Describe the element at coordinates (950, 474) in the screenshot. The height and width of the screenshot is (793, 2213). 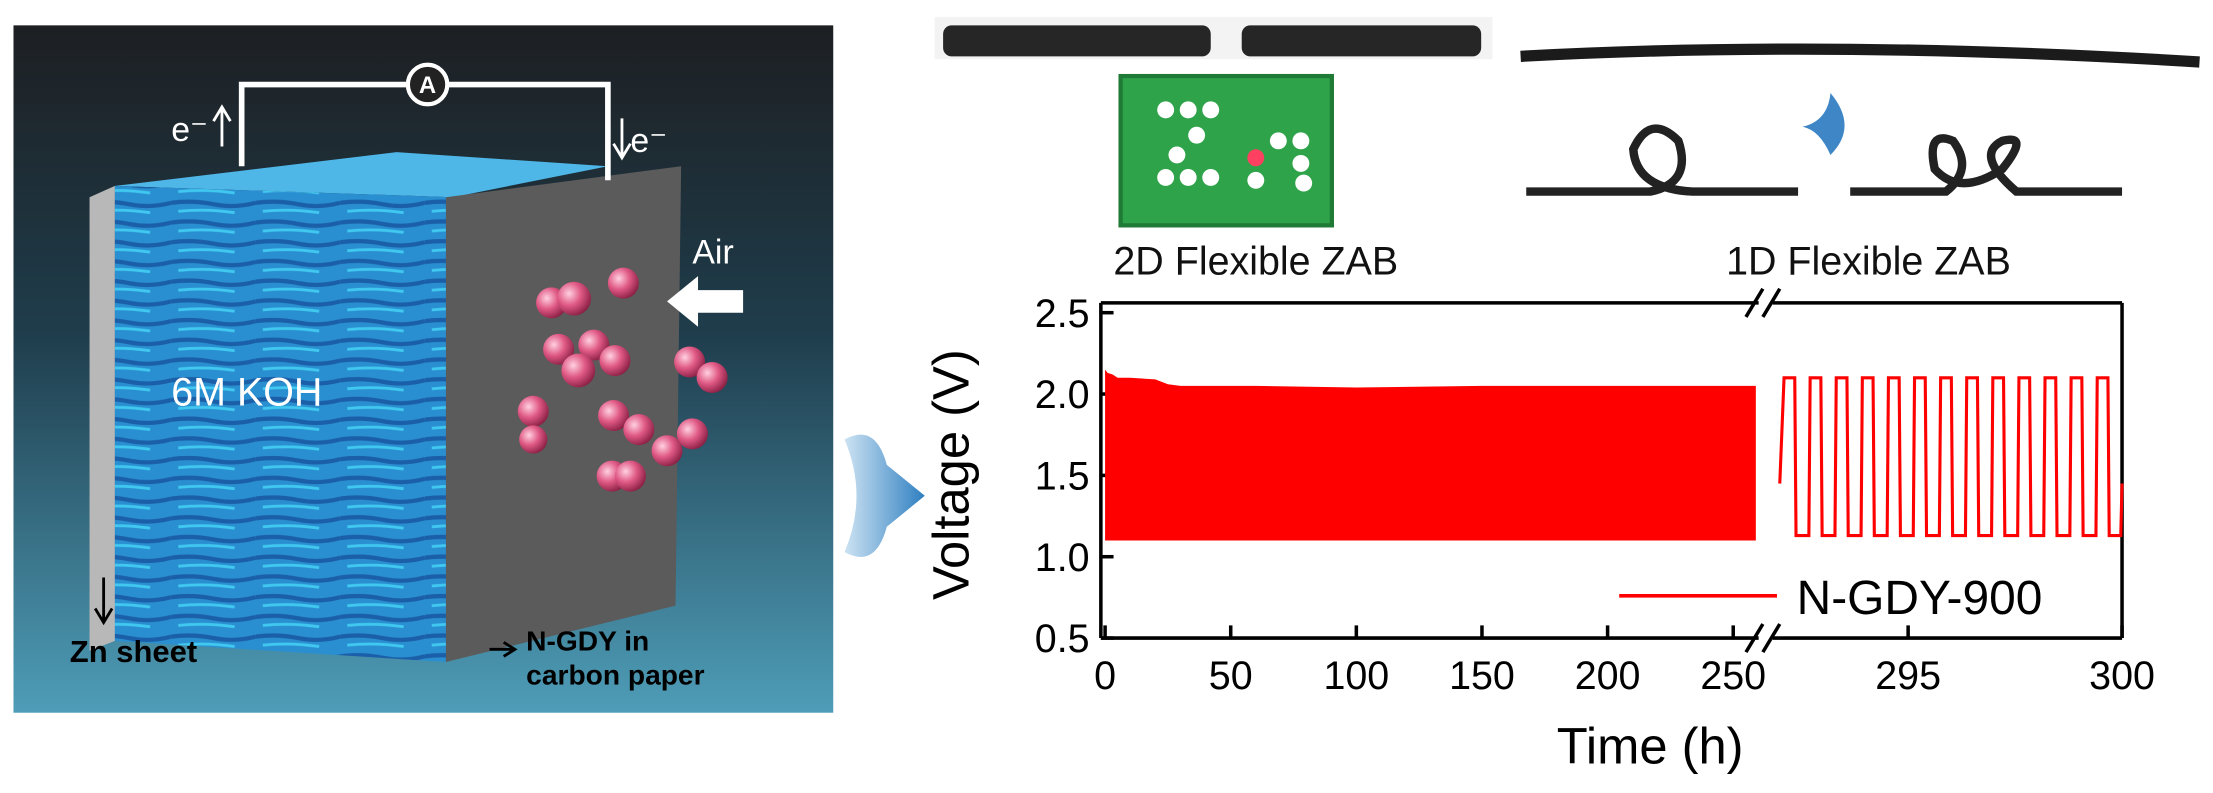
I see `y-axis-label: Voltage (V)` at that location.